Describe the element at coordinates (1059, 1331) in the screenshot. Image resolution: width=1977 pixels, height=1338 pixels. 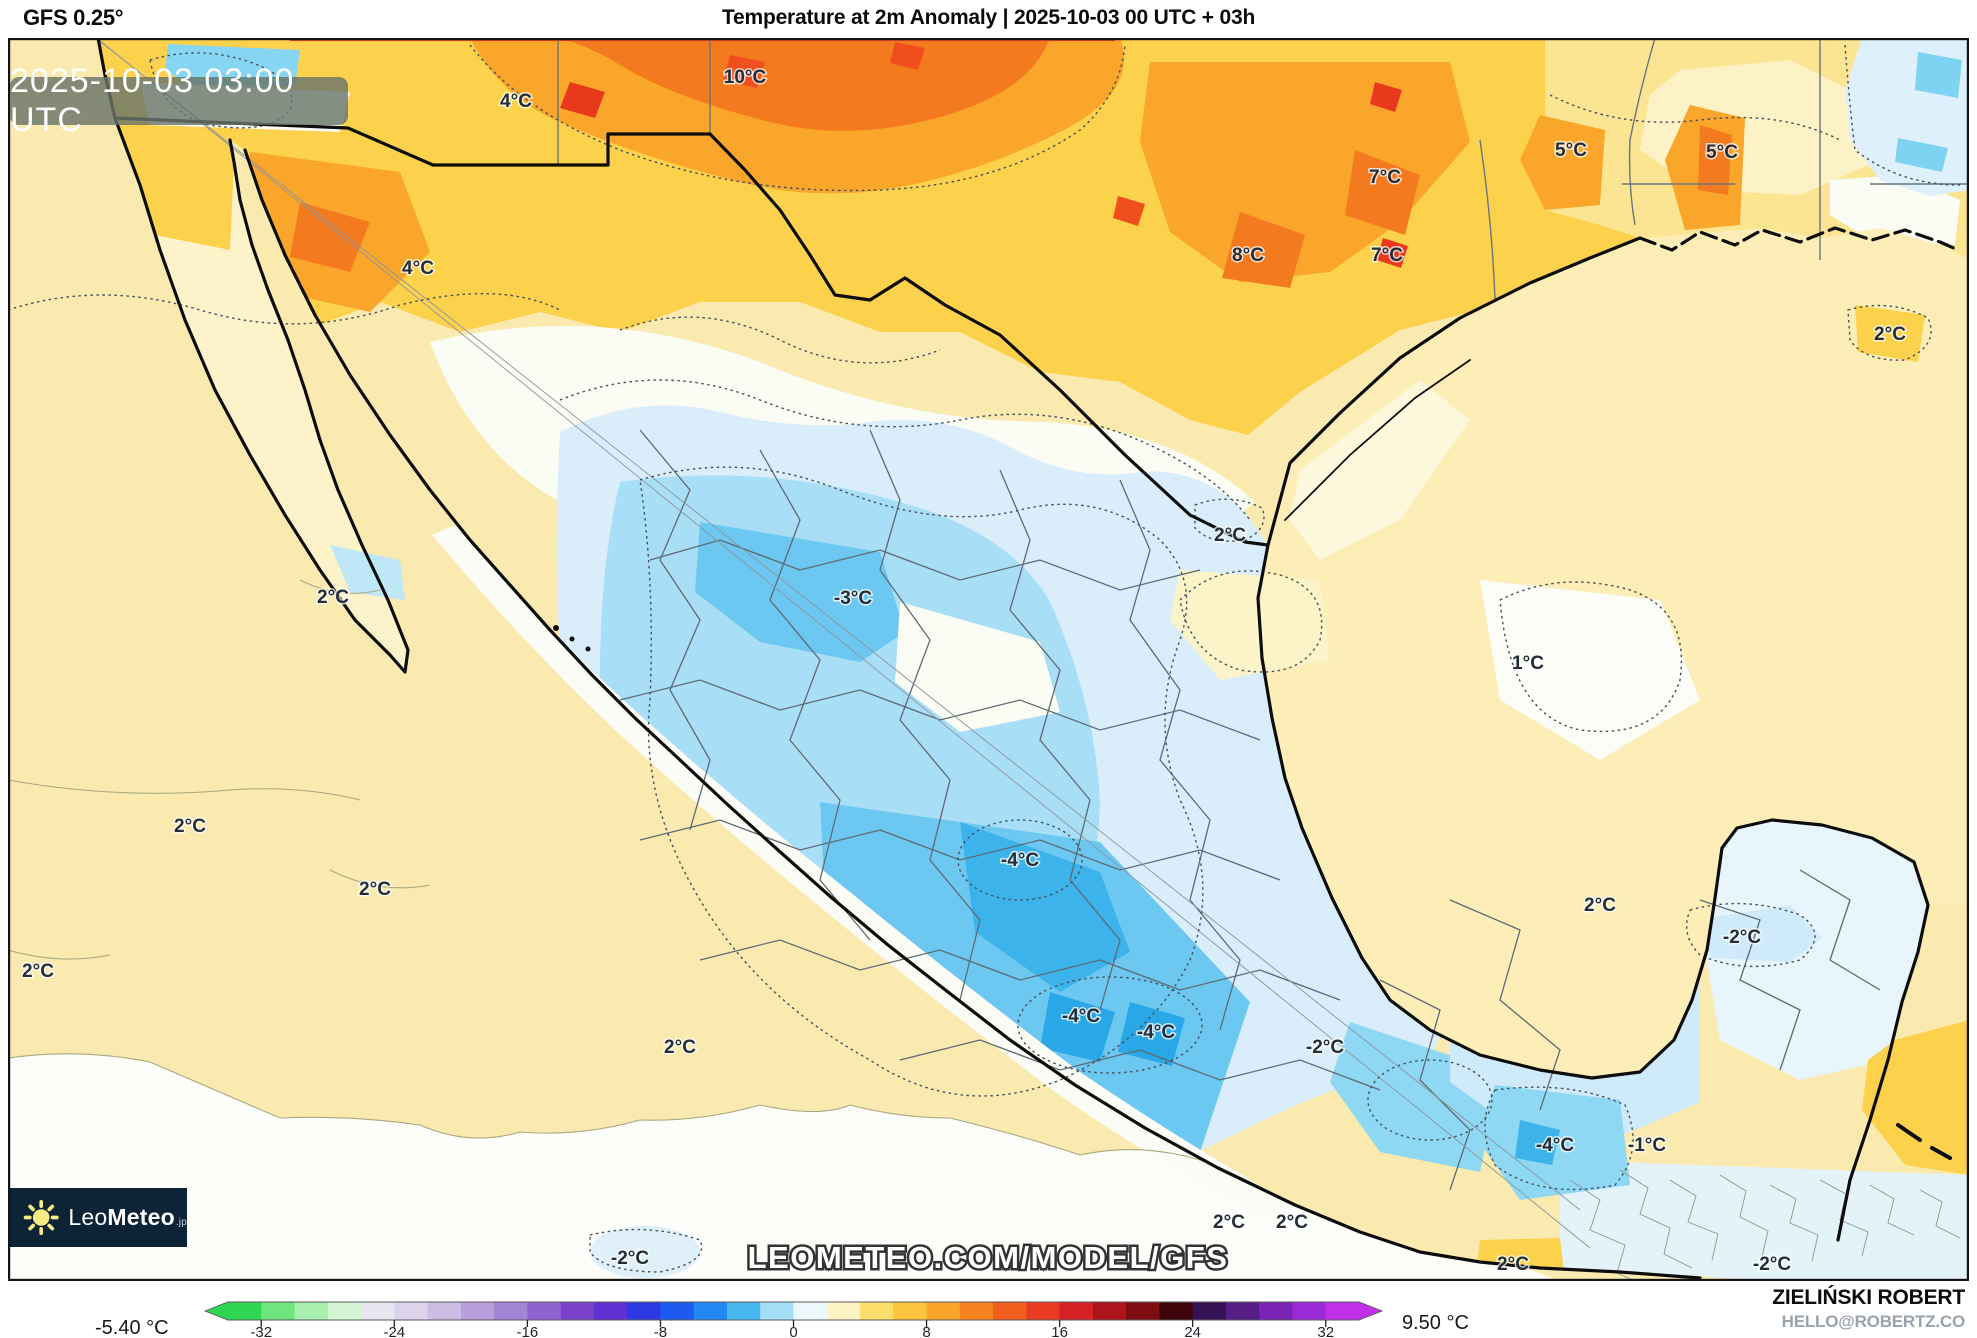
I see `svg-text: 16` at that location.